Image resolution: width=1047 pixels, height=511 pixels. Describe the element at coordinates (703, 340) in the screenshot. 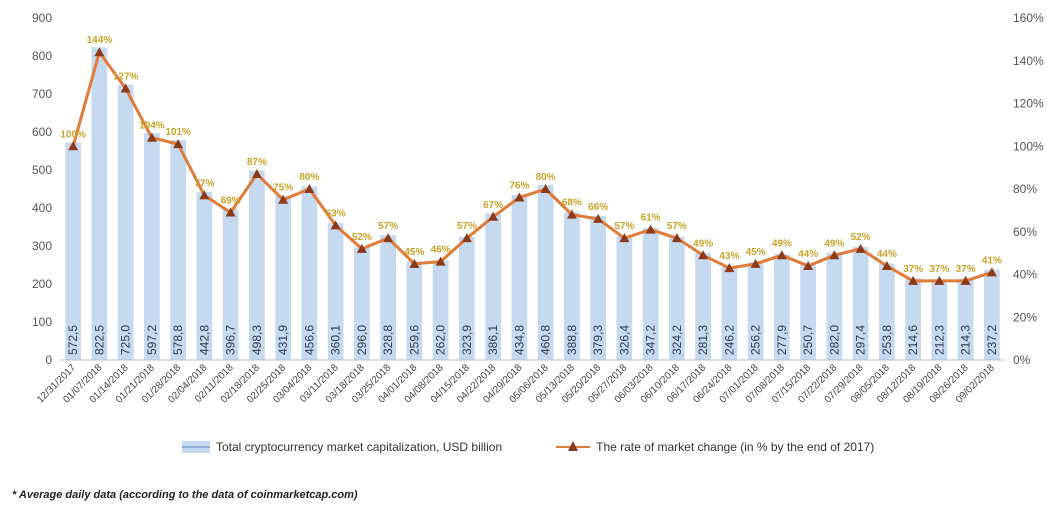

I see `bar-value-label: 281,3` at that location.